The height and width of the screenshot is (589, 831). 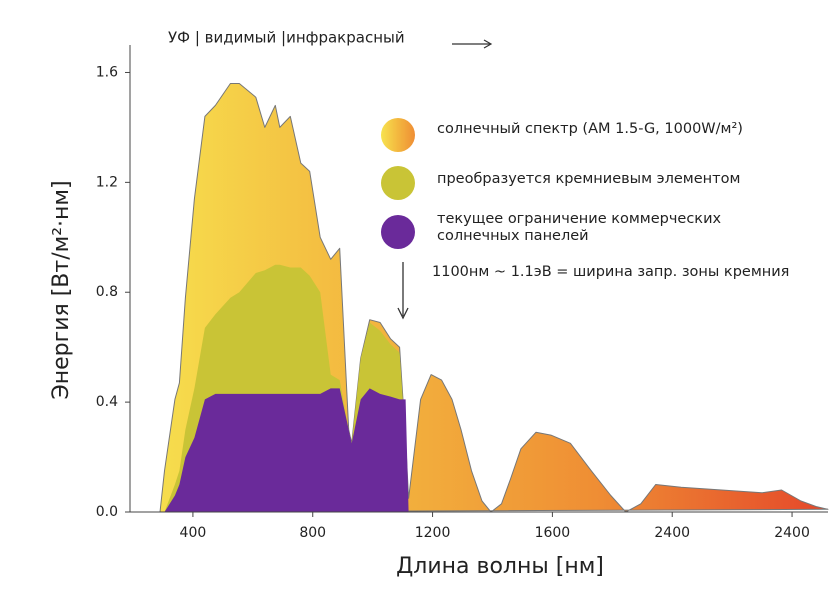 I want to click on legend-item: солнечный спектр (AM 1.5-G, 1000W/м²), so click(x=590, y=129).